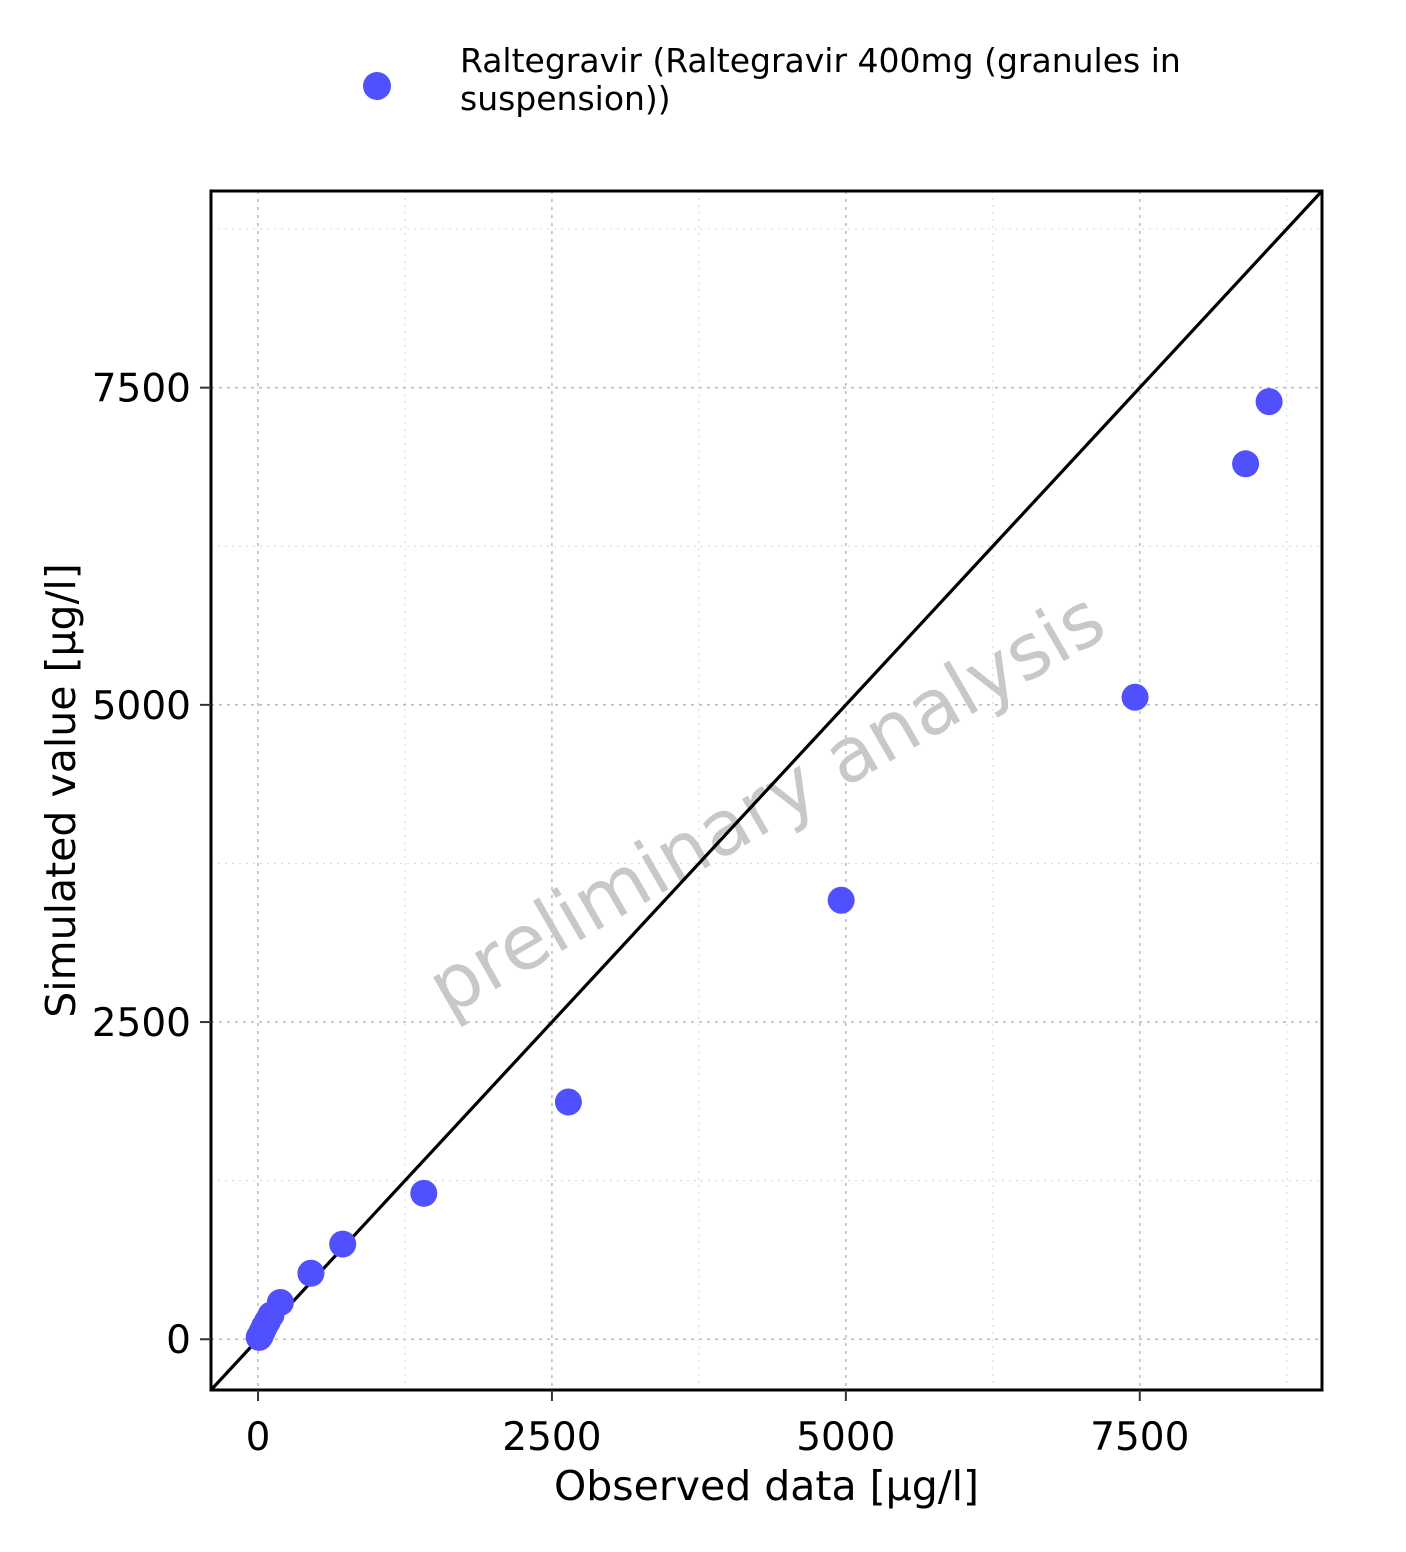 This screenshot has height=1552, width=1406. What do you see at coordinates (61, 790) in the screenshot?
I see `y-axis-title: Simulated value [µg/l]` at bounding box center [61, 790].